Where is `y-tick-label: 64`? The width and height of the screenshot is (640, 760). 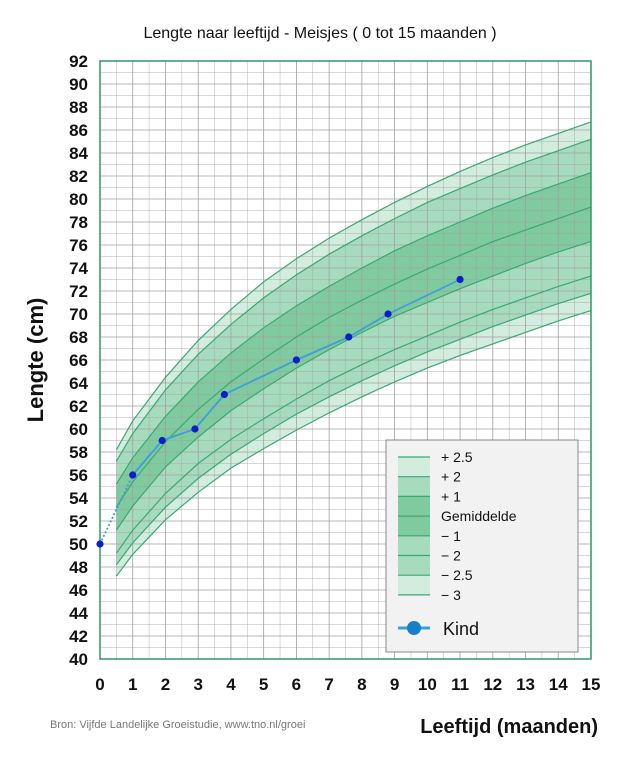
y-tick-label: 64 is located at coordinates (78, 383).